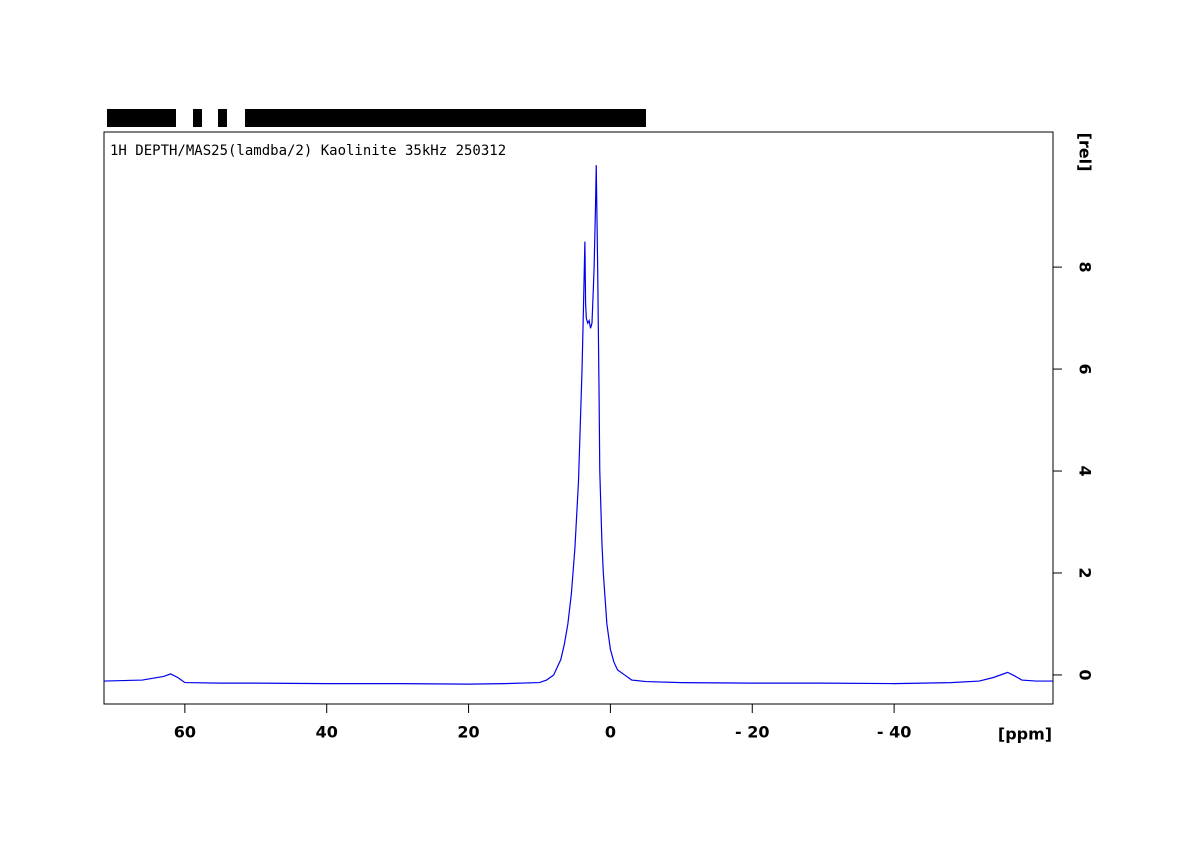 This screenshot has width=1200, height=852. I want to click on y-tick-label: 6, so click(1085, 368).